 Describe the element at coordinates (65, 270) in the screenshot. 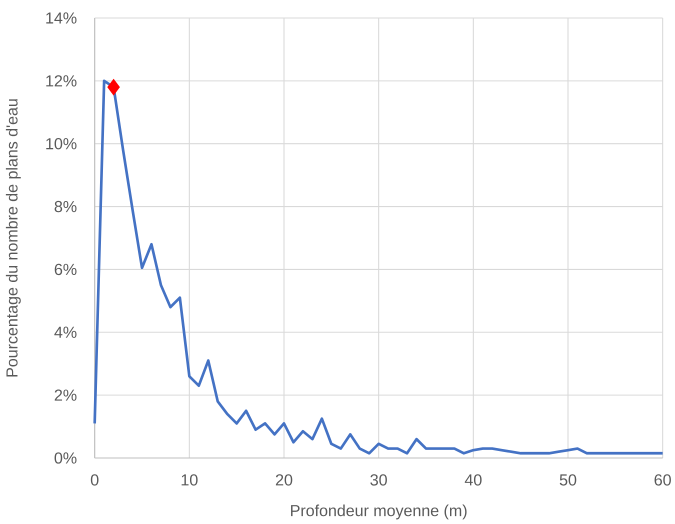

I see `y-tick-label: 6%` at that location.